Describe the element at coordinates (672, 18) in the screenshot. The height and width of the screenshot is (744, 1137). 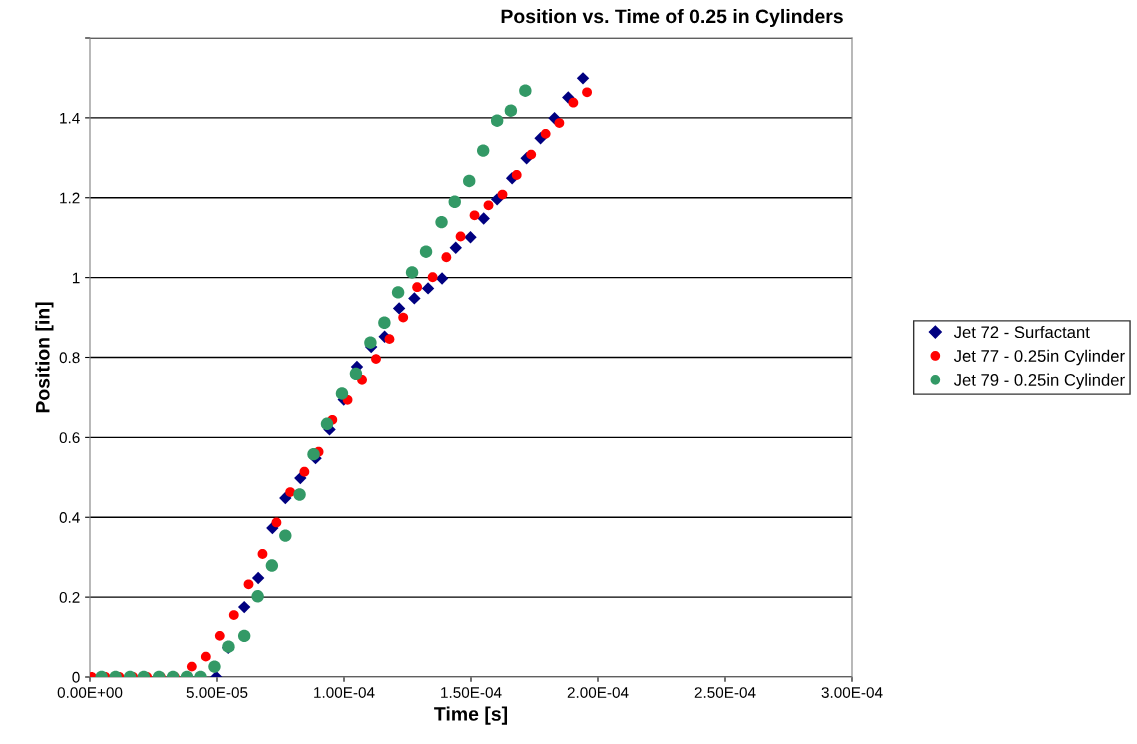
I see `chart-title: Position vs. Time of 0.25 in Cylinders` at that location.